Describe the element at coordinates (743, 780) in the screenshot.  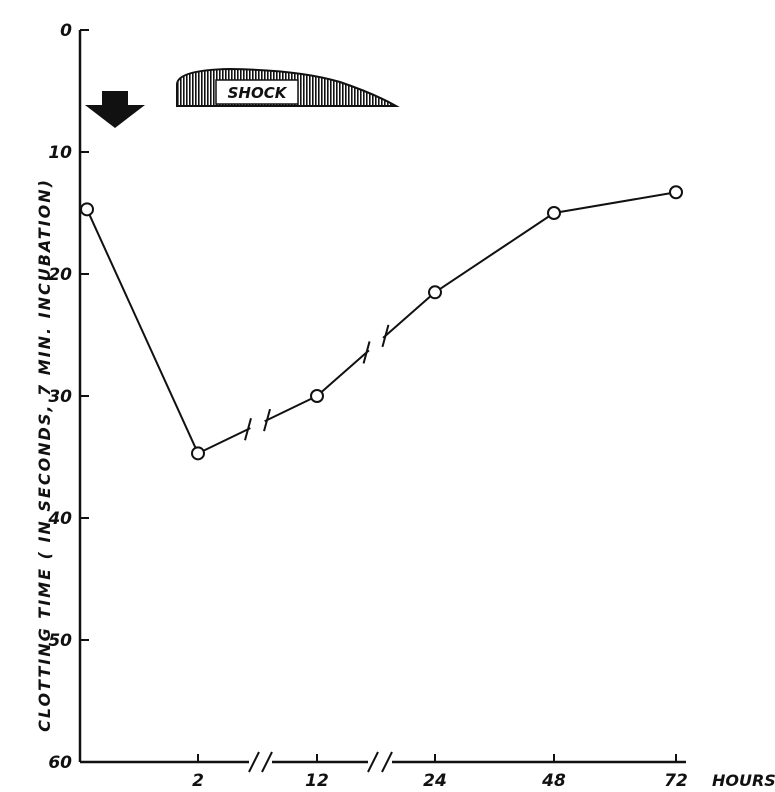
I see `x-unit-label: HOURS` at that location.